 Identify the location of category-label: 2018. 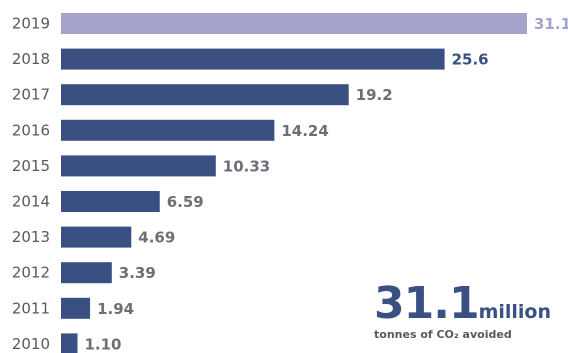
(31, 59).